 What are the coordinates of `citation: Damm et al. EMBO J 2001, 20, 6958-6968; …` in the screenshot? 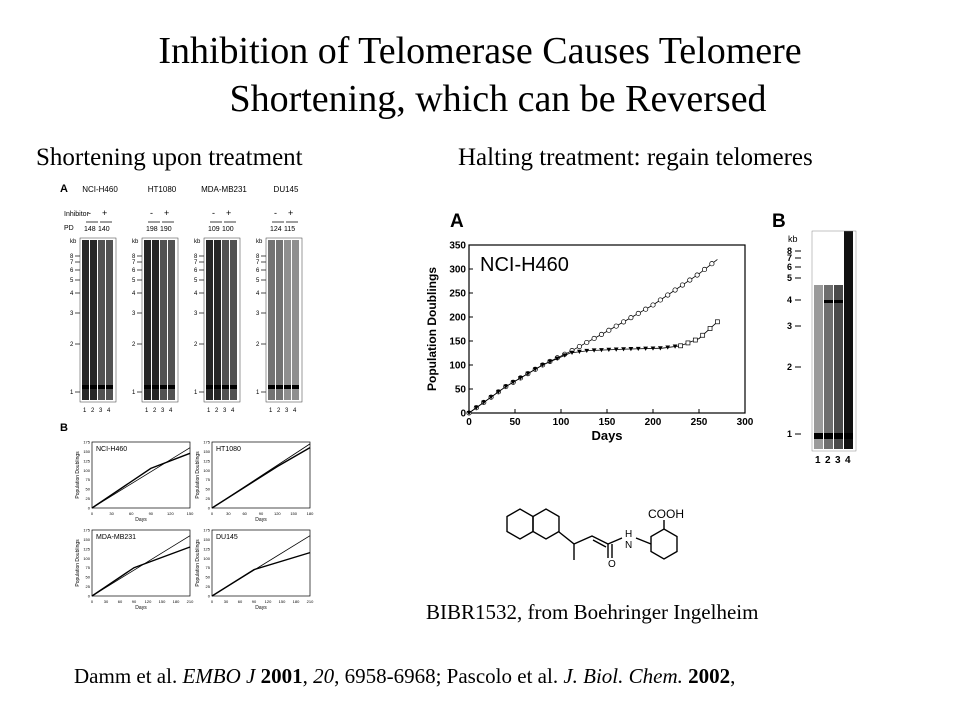 It's located at (404, 676).